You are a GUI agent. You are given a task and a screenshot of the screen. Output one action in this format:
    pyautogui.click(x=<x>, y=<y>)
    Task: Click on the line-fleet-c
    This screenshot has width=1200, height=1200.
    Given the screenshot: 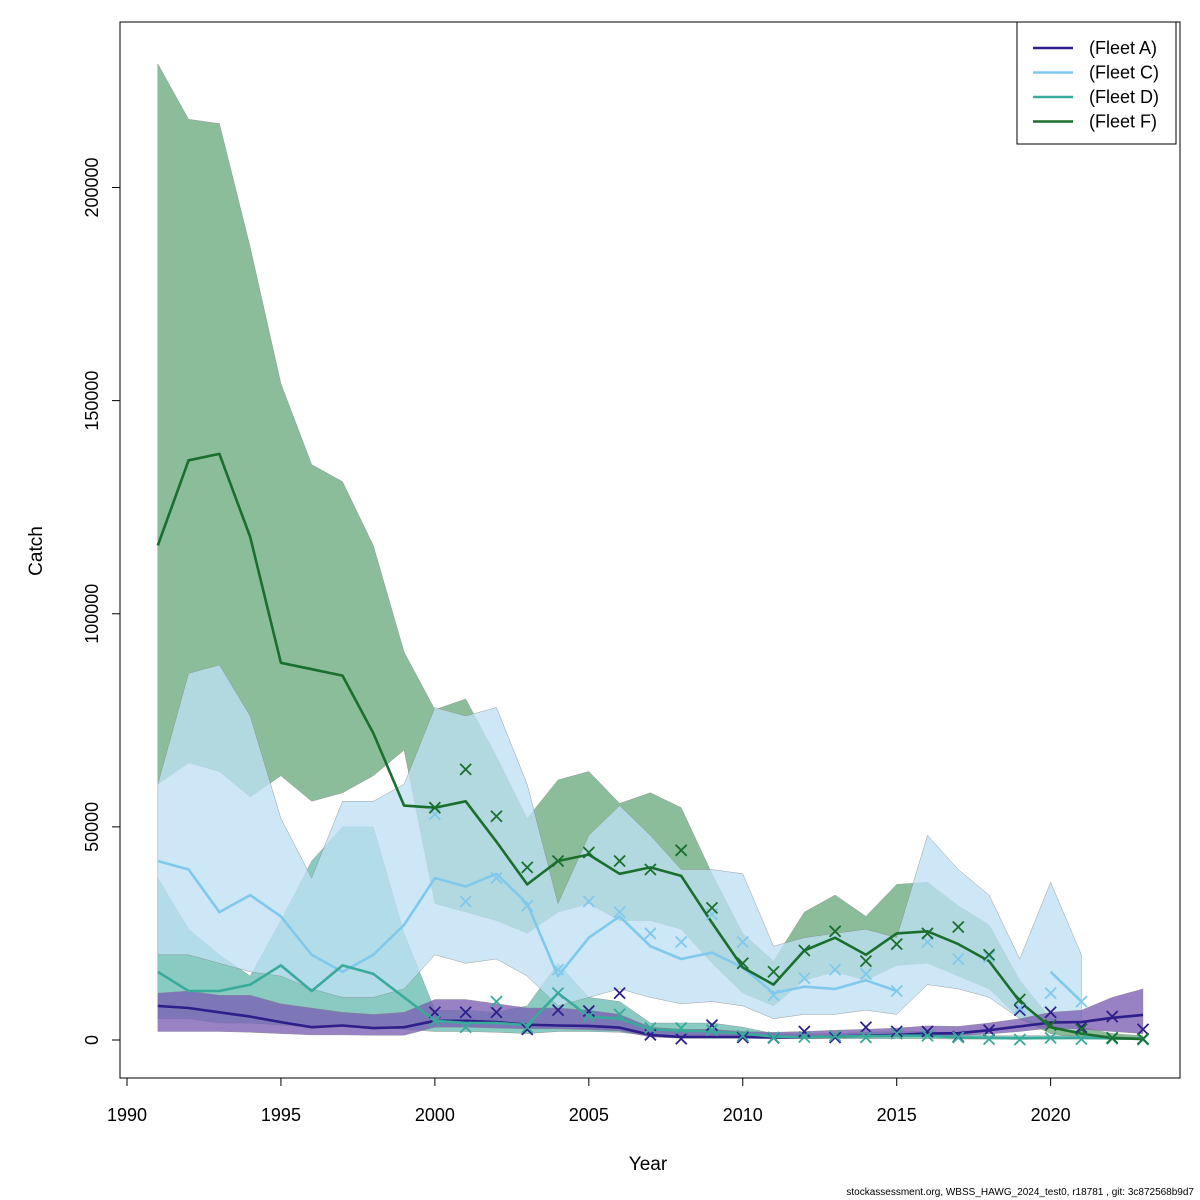 What is the action you would take?
    pyautogui.click(x=527, y=927)
    